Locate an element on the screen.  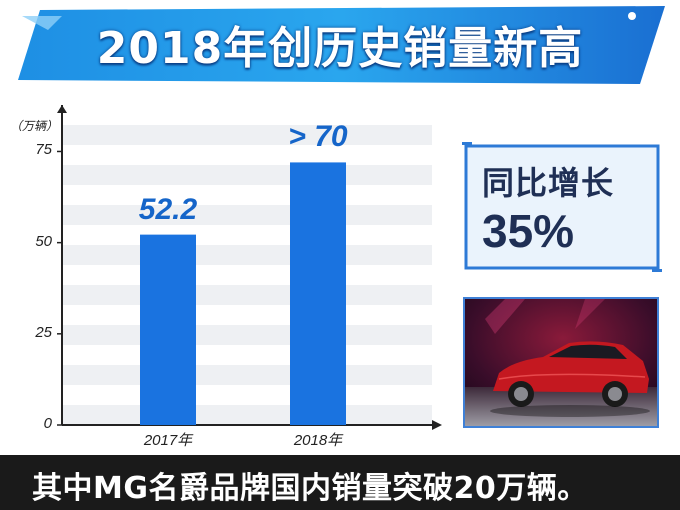
y-tick-label: 50 is located at coordinates (43, 241).